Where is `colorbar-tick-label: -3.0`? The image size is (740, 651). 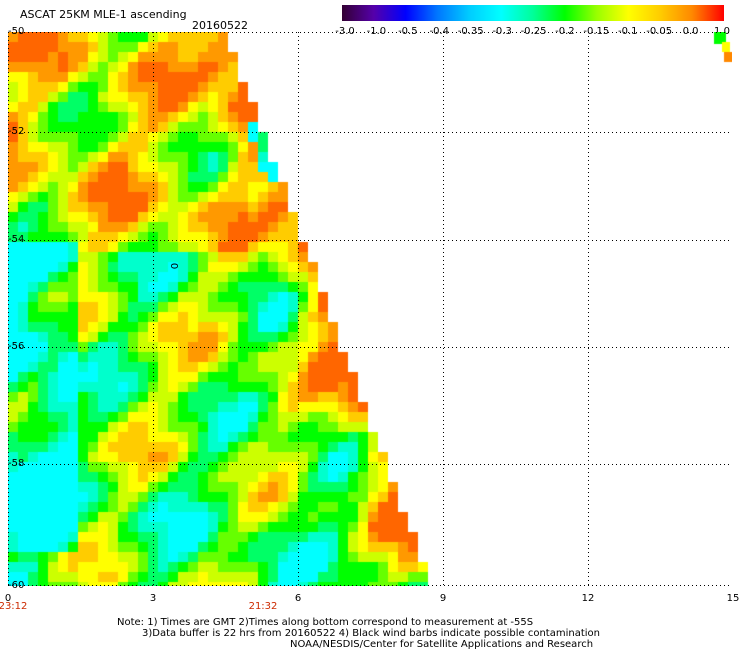
colorbar-tick-label: -3.0 is located at coordinates (345, 31).